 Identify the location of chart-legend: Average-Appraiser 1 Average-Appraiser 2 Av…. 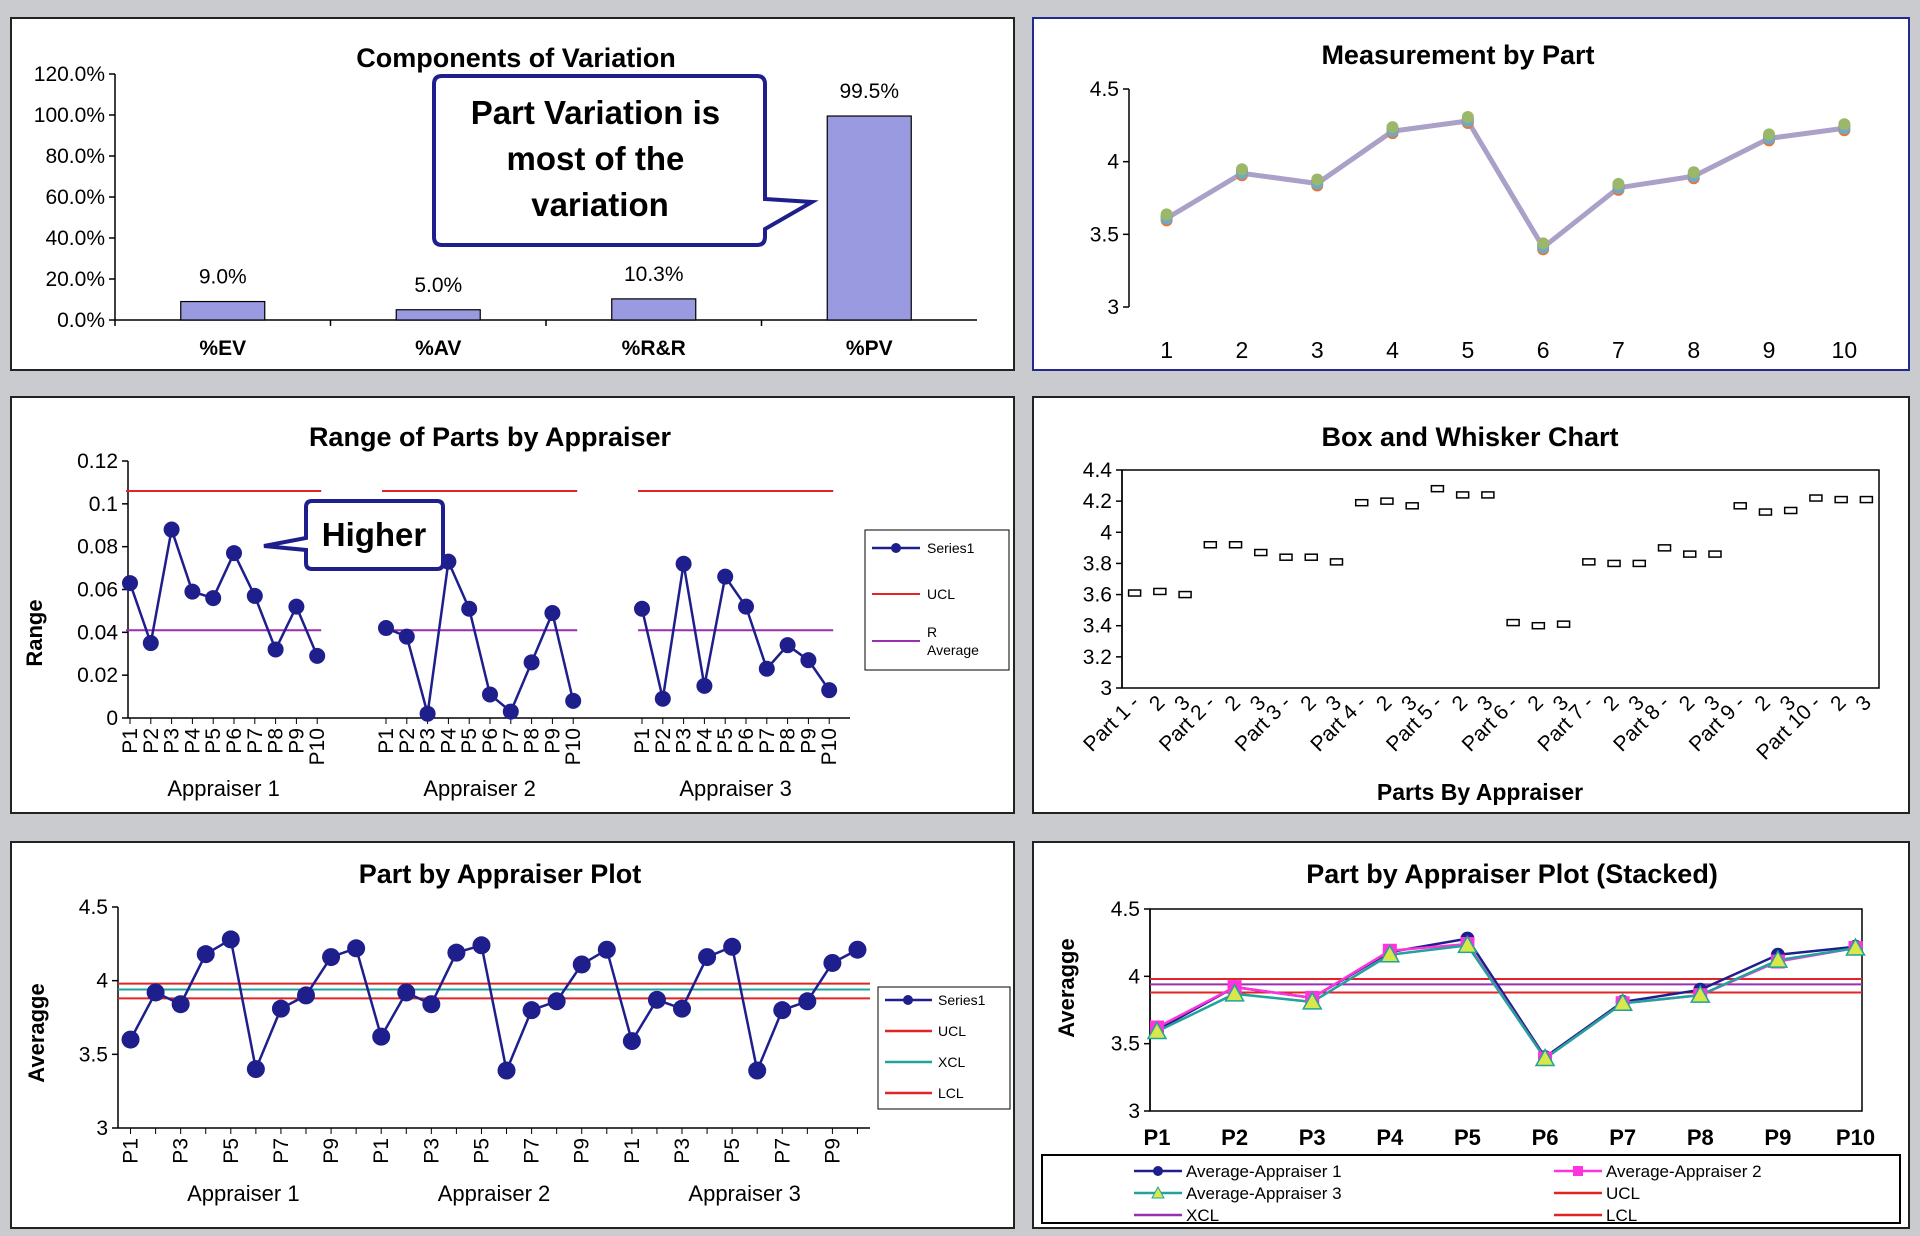
(1471, 1189).